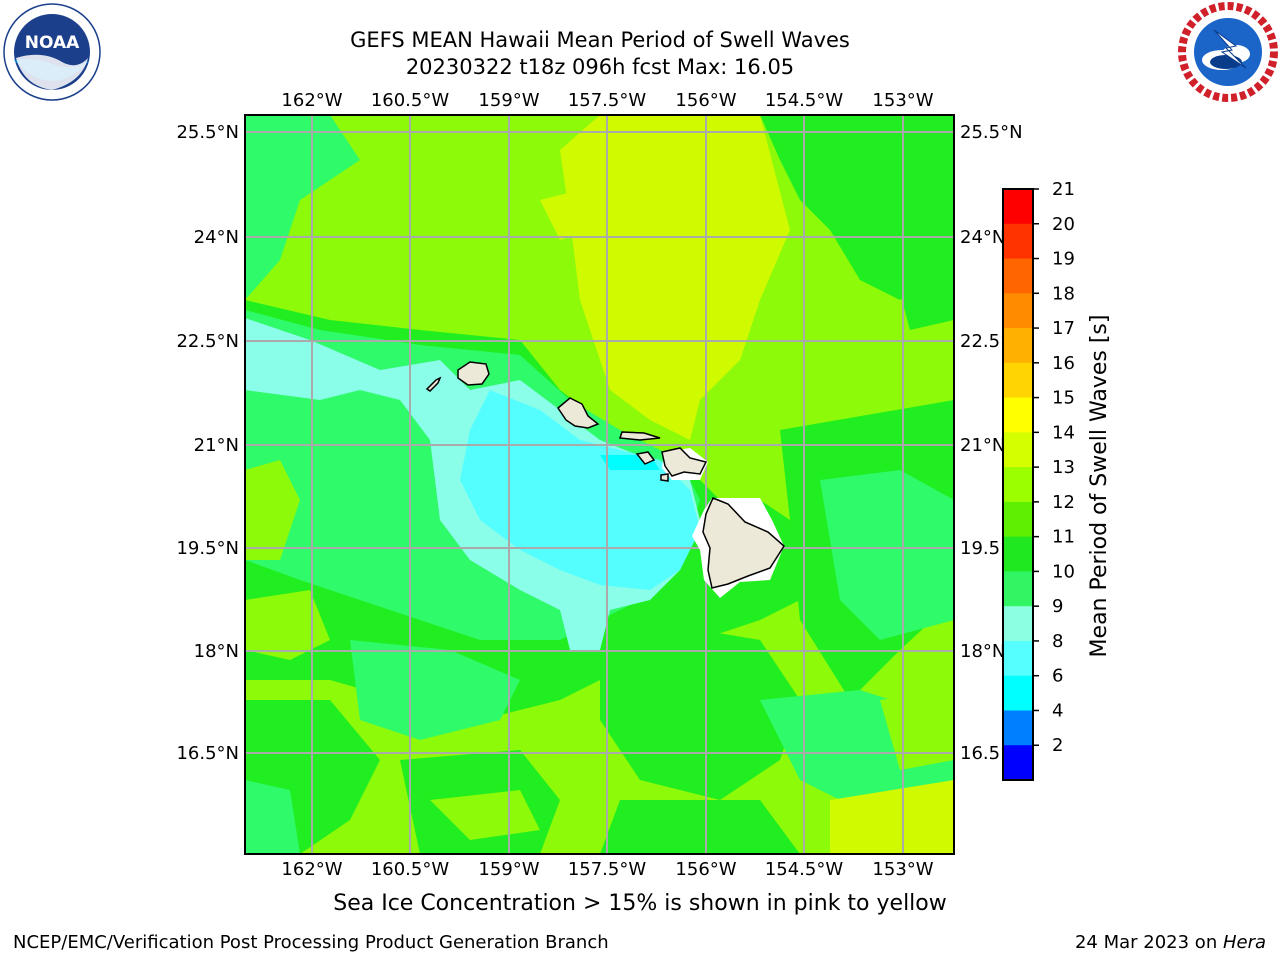  What do you see at coordinates (578, 413) in the screenshot?
I see `island-oahu` at bounding box center [578, 413].